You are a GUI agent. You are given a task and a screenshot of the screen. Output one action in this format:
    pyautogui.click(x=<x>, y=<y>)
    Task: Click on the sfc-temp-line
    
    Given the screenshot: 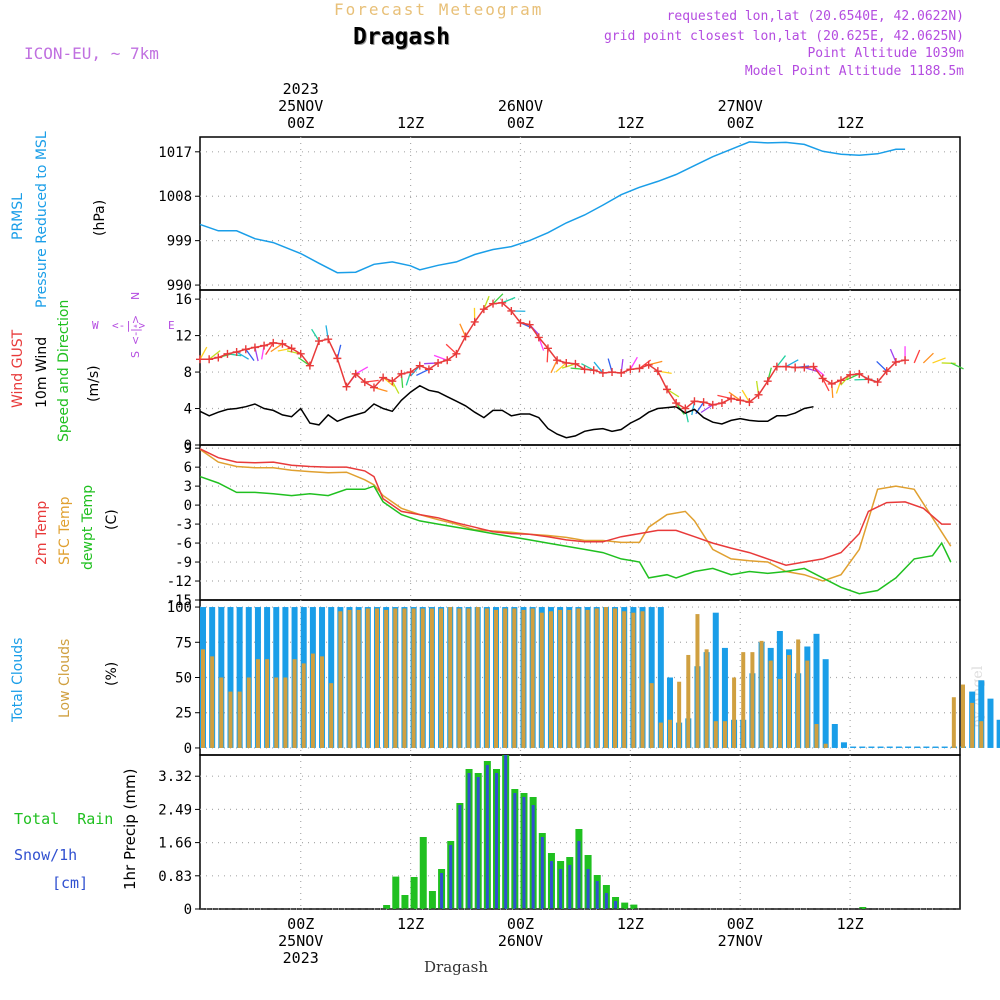 What is the action you would take?
    pyautogui.click(x=575, y=515)
    